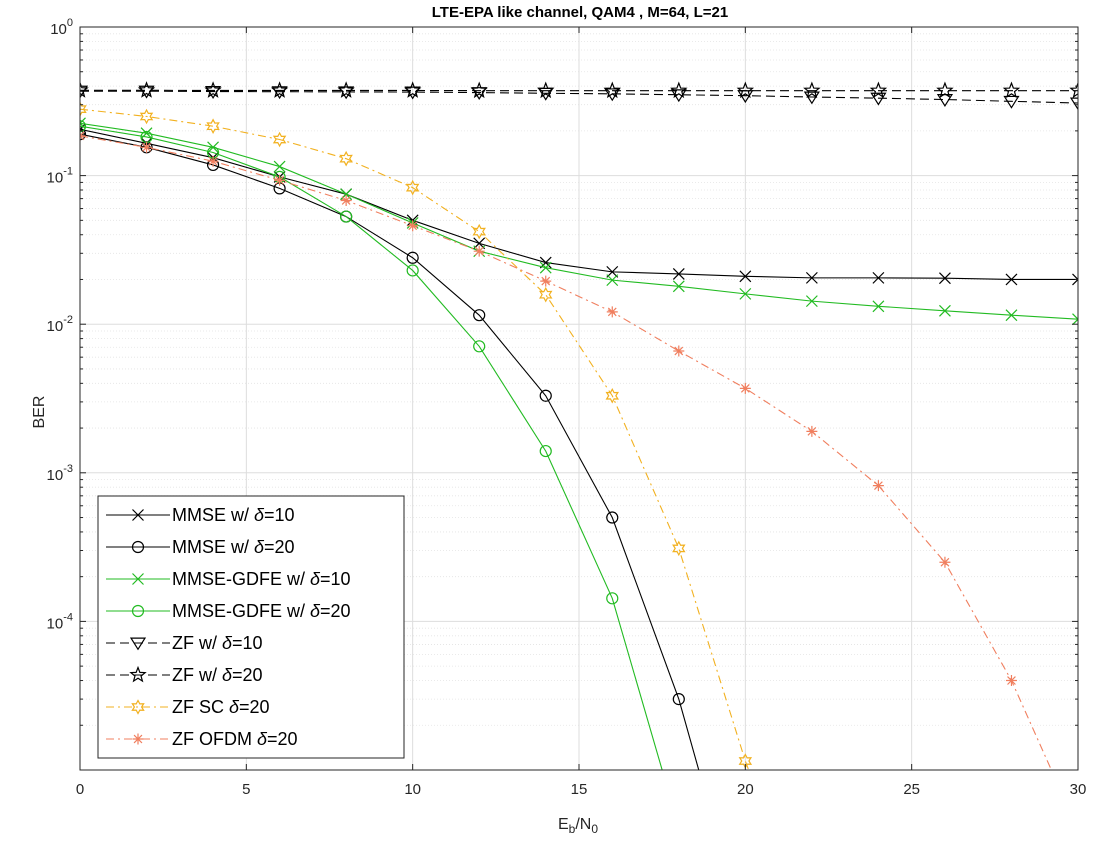 This screenshot has height=846, width=1096. I want to click on y-axis-label: BER, so click(39, 412).